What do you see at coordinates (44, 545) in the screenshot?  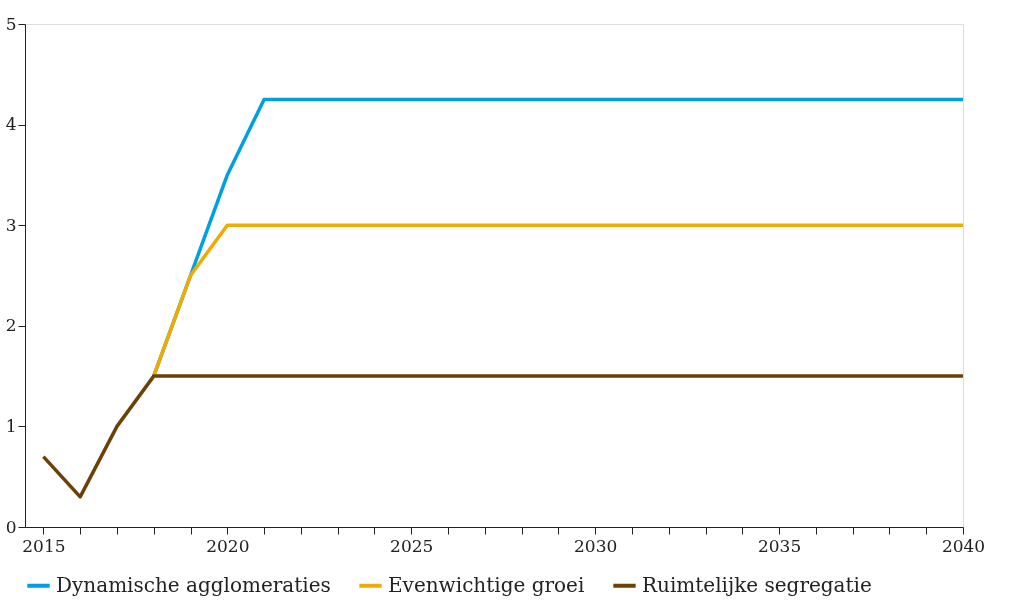 I see `x-tick-label: 2015` at bounding box center [44, 545].